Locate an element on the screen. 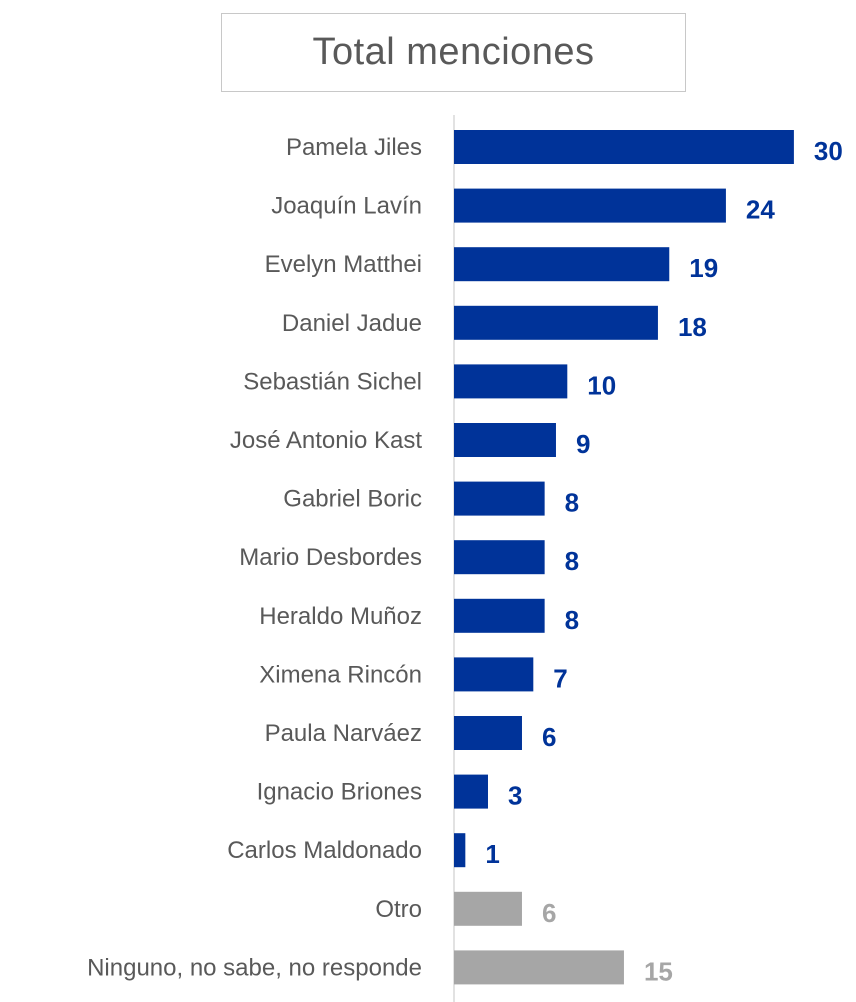  value-label-gabriel-boric: 8 is located at coordinates (572, 503).